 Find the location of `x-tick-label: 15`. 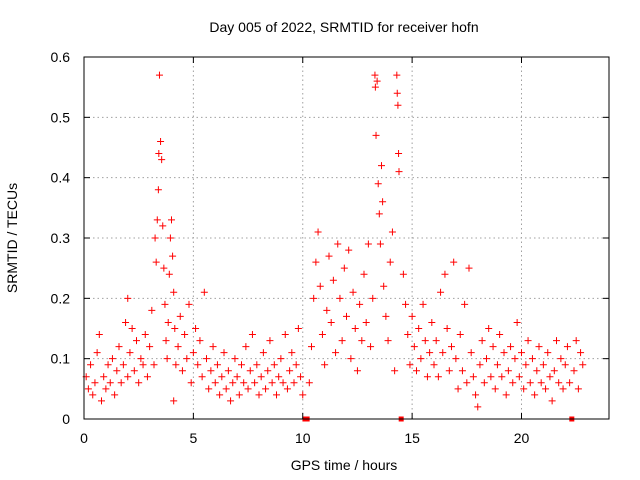

x-tick-label: 15 is located at coordinates (412, 438).